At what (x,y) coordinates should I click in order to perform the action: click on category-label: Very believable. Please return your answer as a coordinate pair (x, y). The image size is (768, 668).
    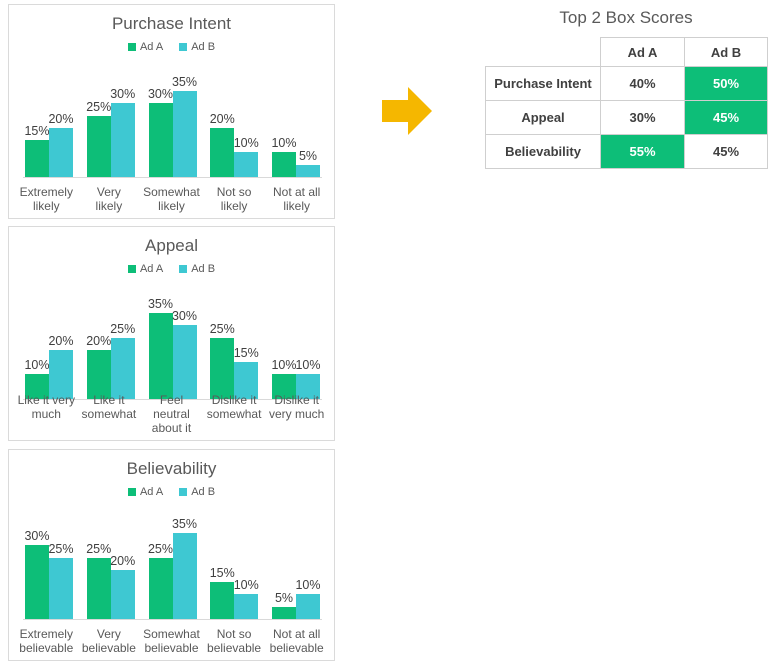
    Looking at the image, I should click on (108, 640).